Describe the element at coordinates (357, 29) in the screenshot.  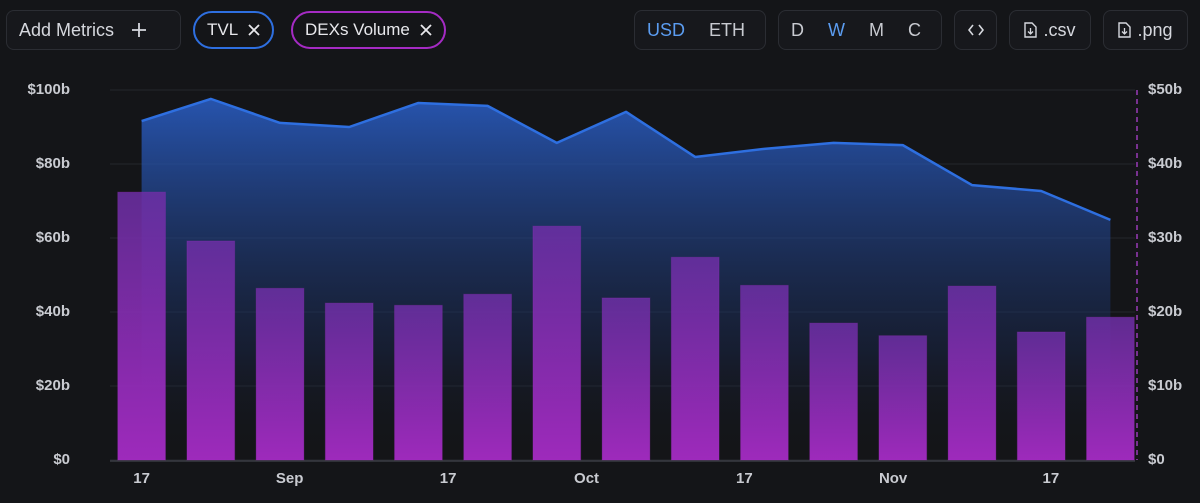
I see `chip-label: DEXs Volume` at that location.